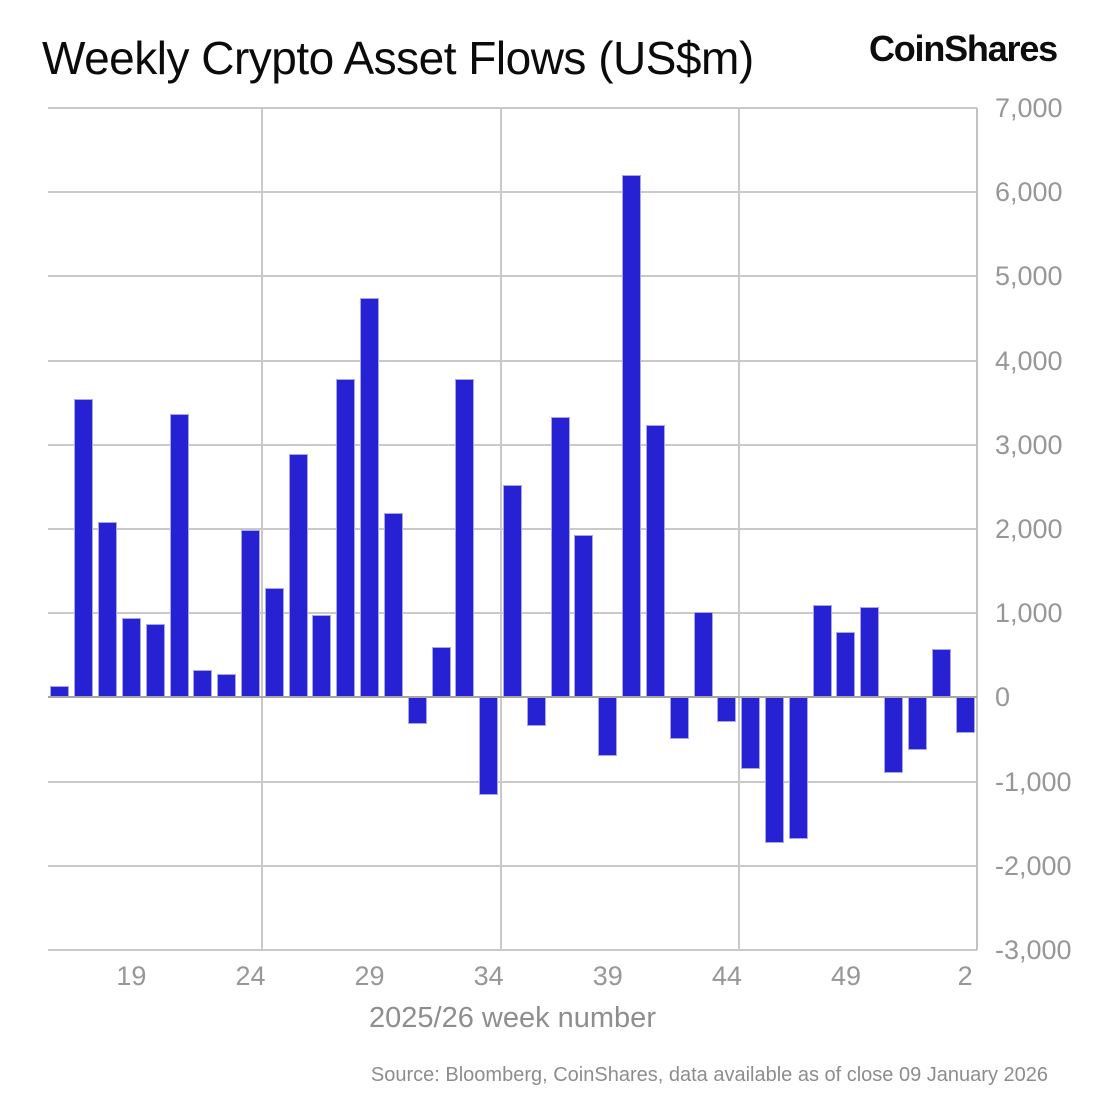  What do you see at coordinates (131, 976) in the screenshot?
I see `x-axis-tick-label: 19` at bounding box center [131, 976].